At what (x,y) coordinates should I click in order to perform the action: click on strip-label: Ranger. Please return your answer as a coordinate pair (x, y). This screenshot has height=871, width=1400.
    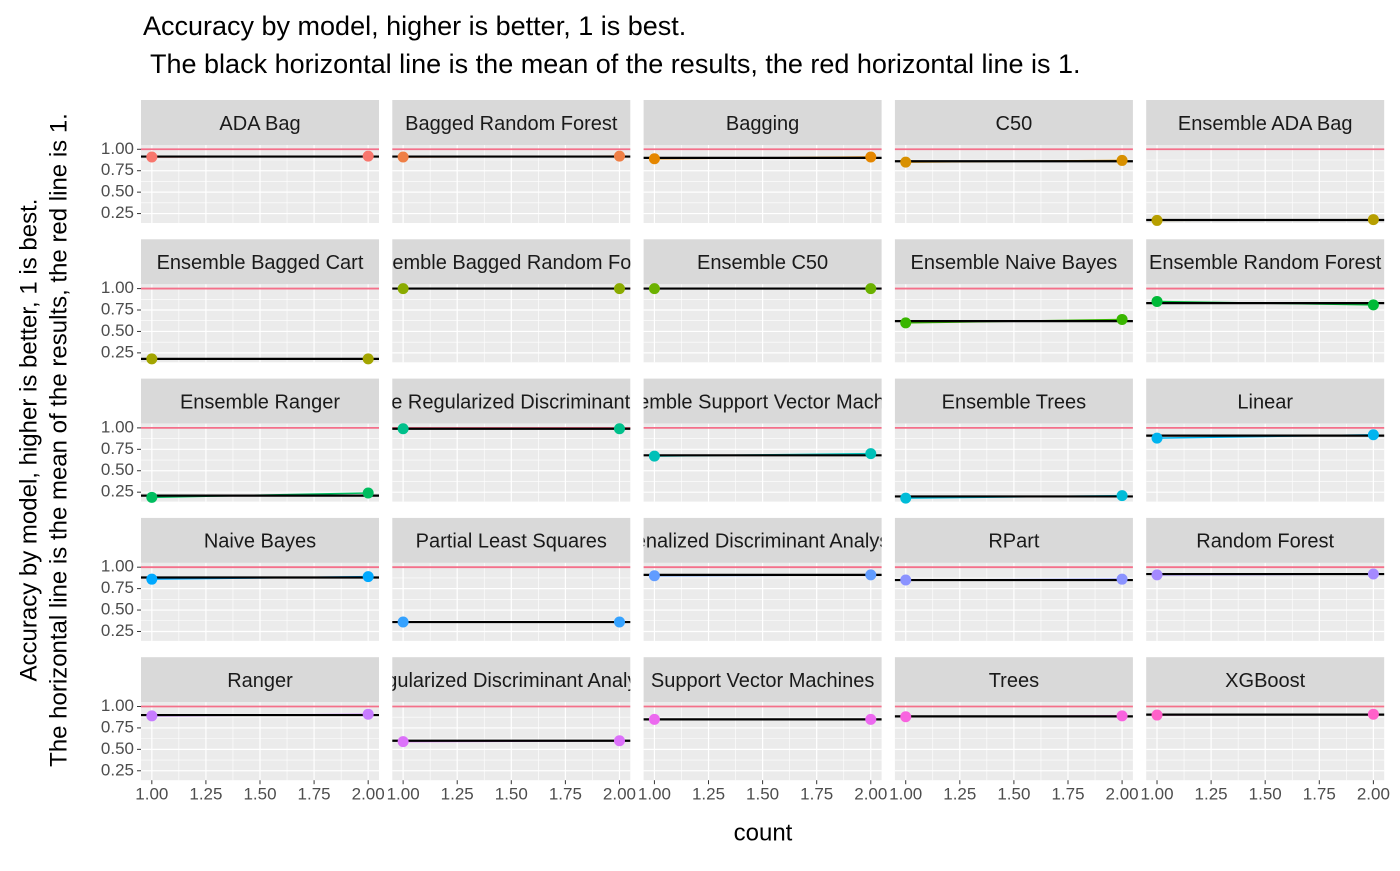
    Looking at the image, I should click on (260, 681).